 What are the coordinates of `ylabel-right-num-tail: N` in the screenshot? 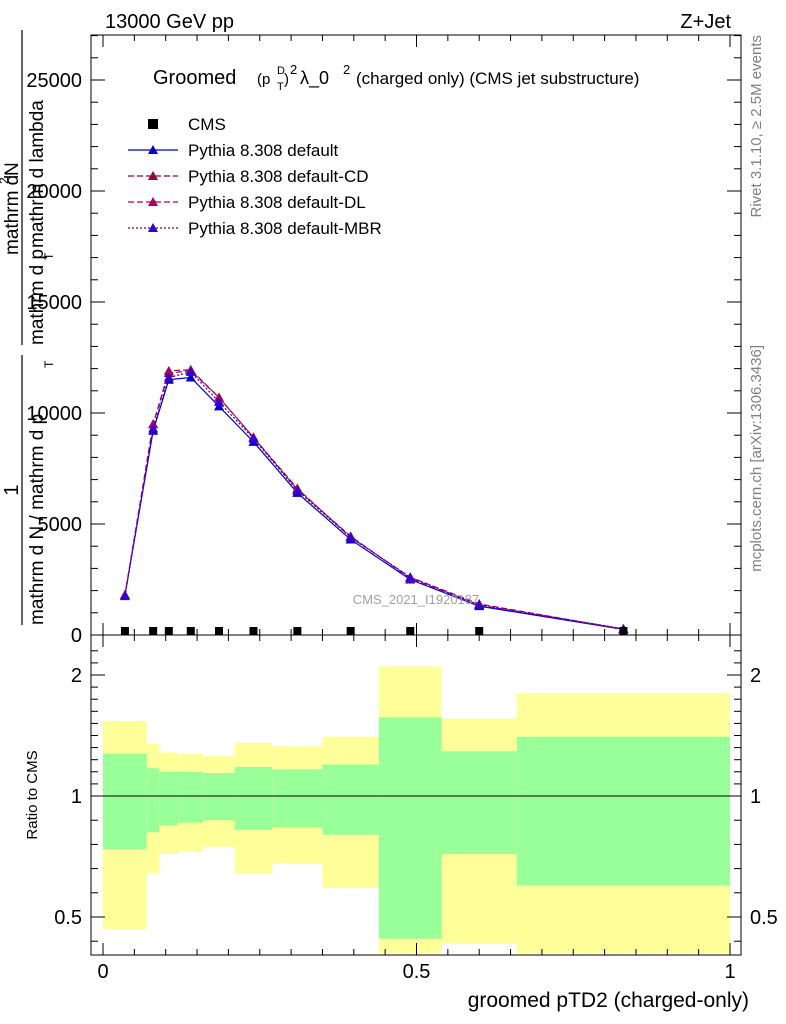 It's located at (12, 169).